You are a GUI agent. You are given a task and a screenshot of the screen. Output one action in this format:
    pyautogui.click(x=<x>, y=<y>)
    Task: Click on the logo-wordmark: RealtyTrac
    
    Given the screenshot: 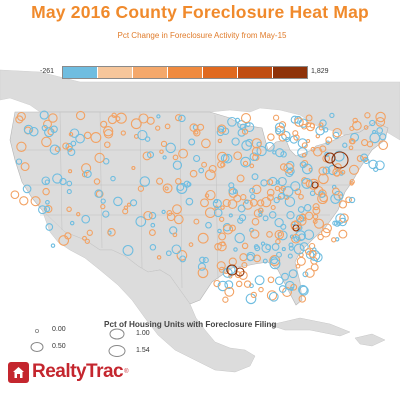 What is the action you would take?
    pyautogui.click(x=78, y=371)
    